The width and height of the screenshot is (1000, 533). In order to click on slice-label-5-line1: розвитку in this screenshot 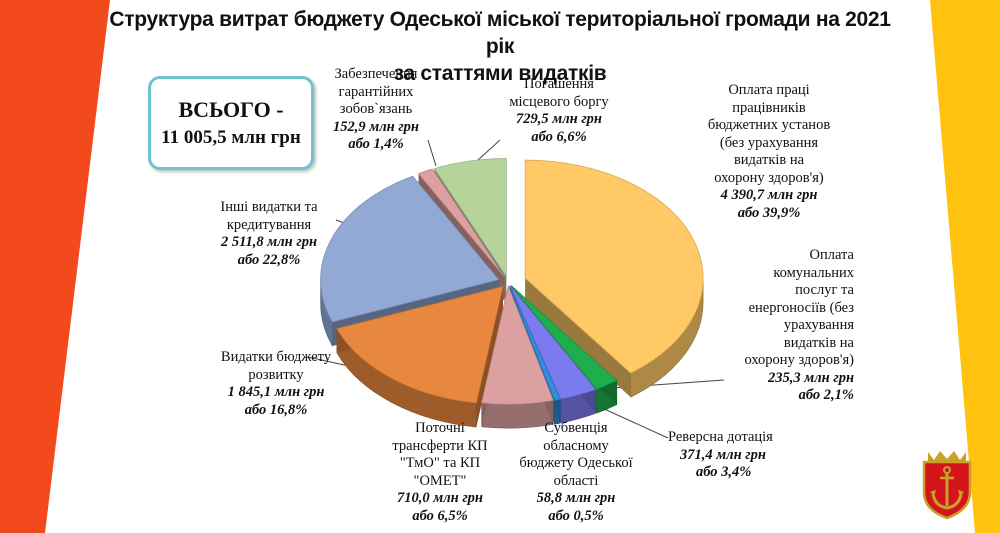, I will do `click(276, 374)`.